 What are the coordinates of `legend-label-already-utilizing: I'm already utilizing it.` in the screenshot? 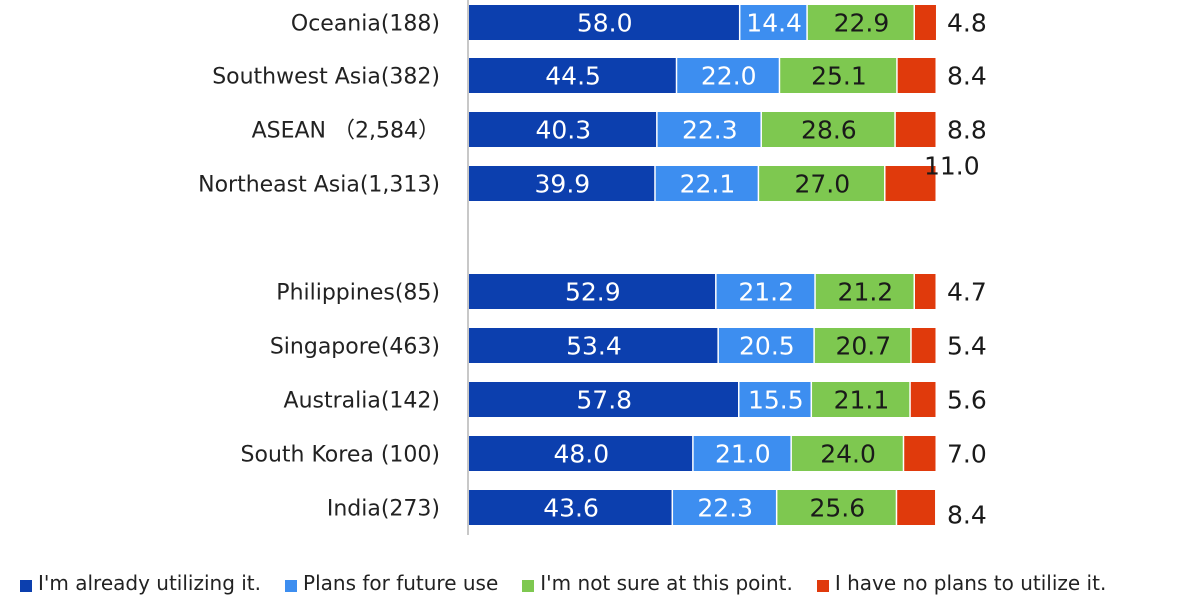 It's located at (150, 583).